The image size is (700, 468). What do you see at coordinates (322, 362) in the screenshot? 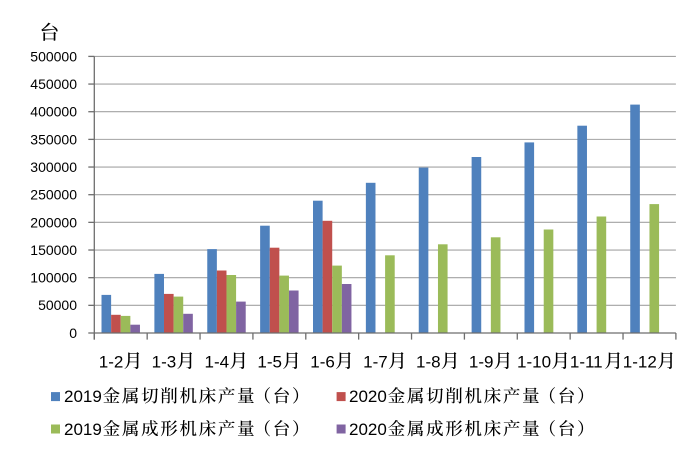
I see `svg-text: 1-6` at bounding box center [322, 362].